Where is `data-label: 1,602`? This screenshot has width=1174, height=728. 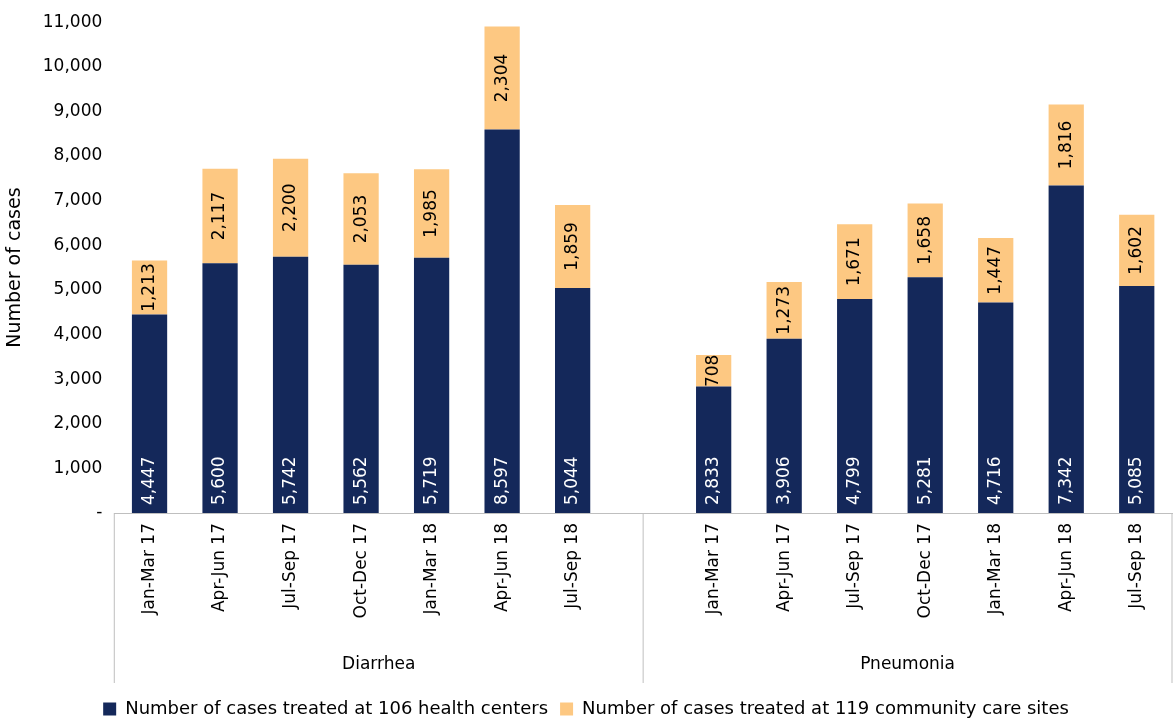
data-label: 1,602 is located at coordinates (1135, 250).